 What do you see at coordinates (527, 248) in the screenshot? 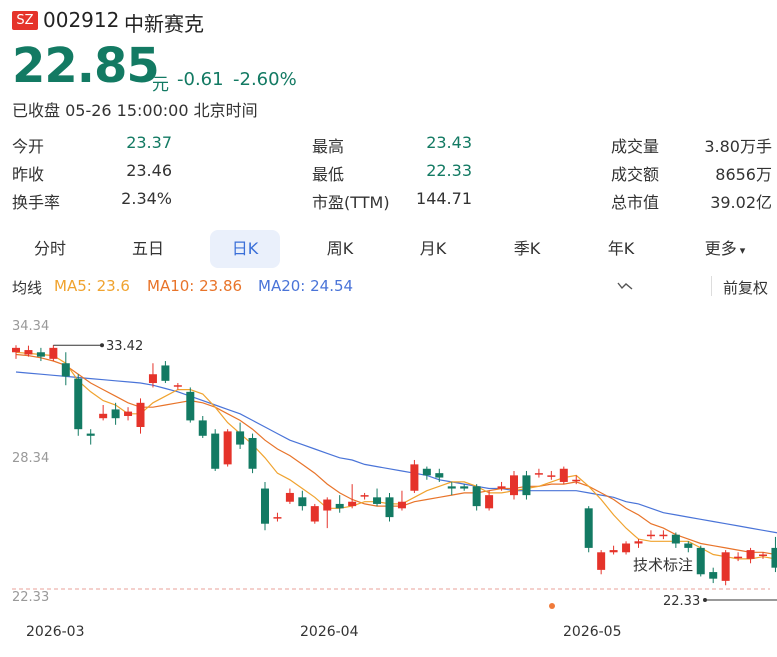
I see `tab-quarterly-k: 季K` at bounding box center [527, 248].